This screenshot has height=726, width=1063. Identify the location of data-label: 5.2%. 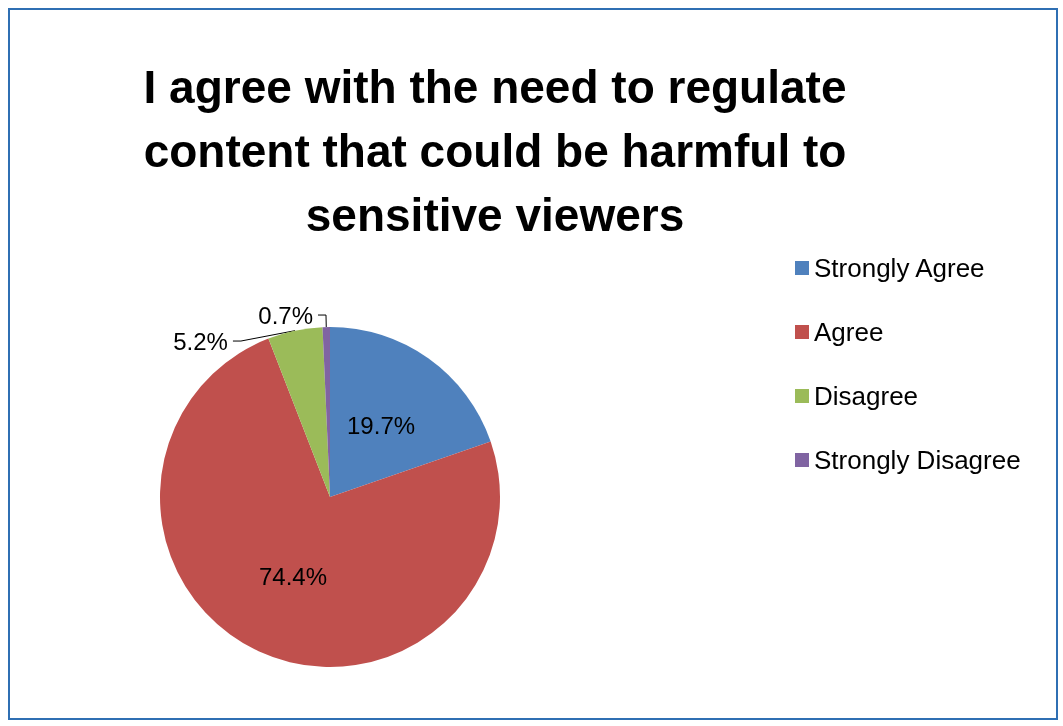
(200, 341).